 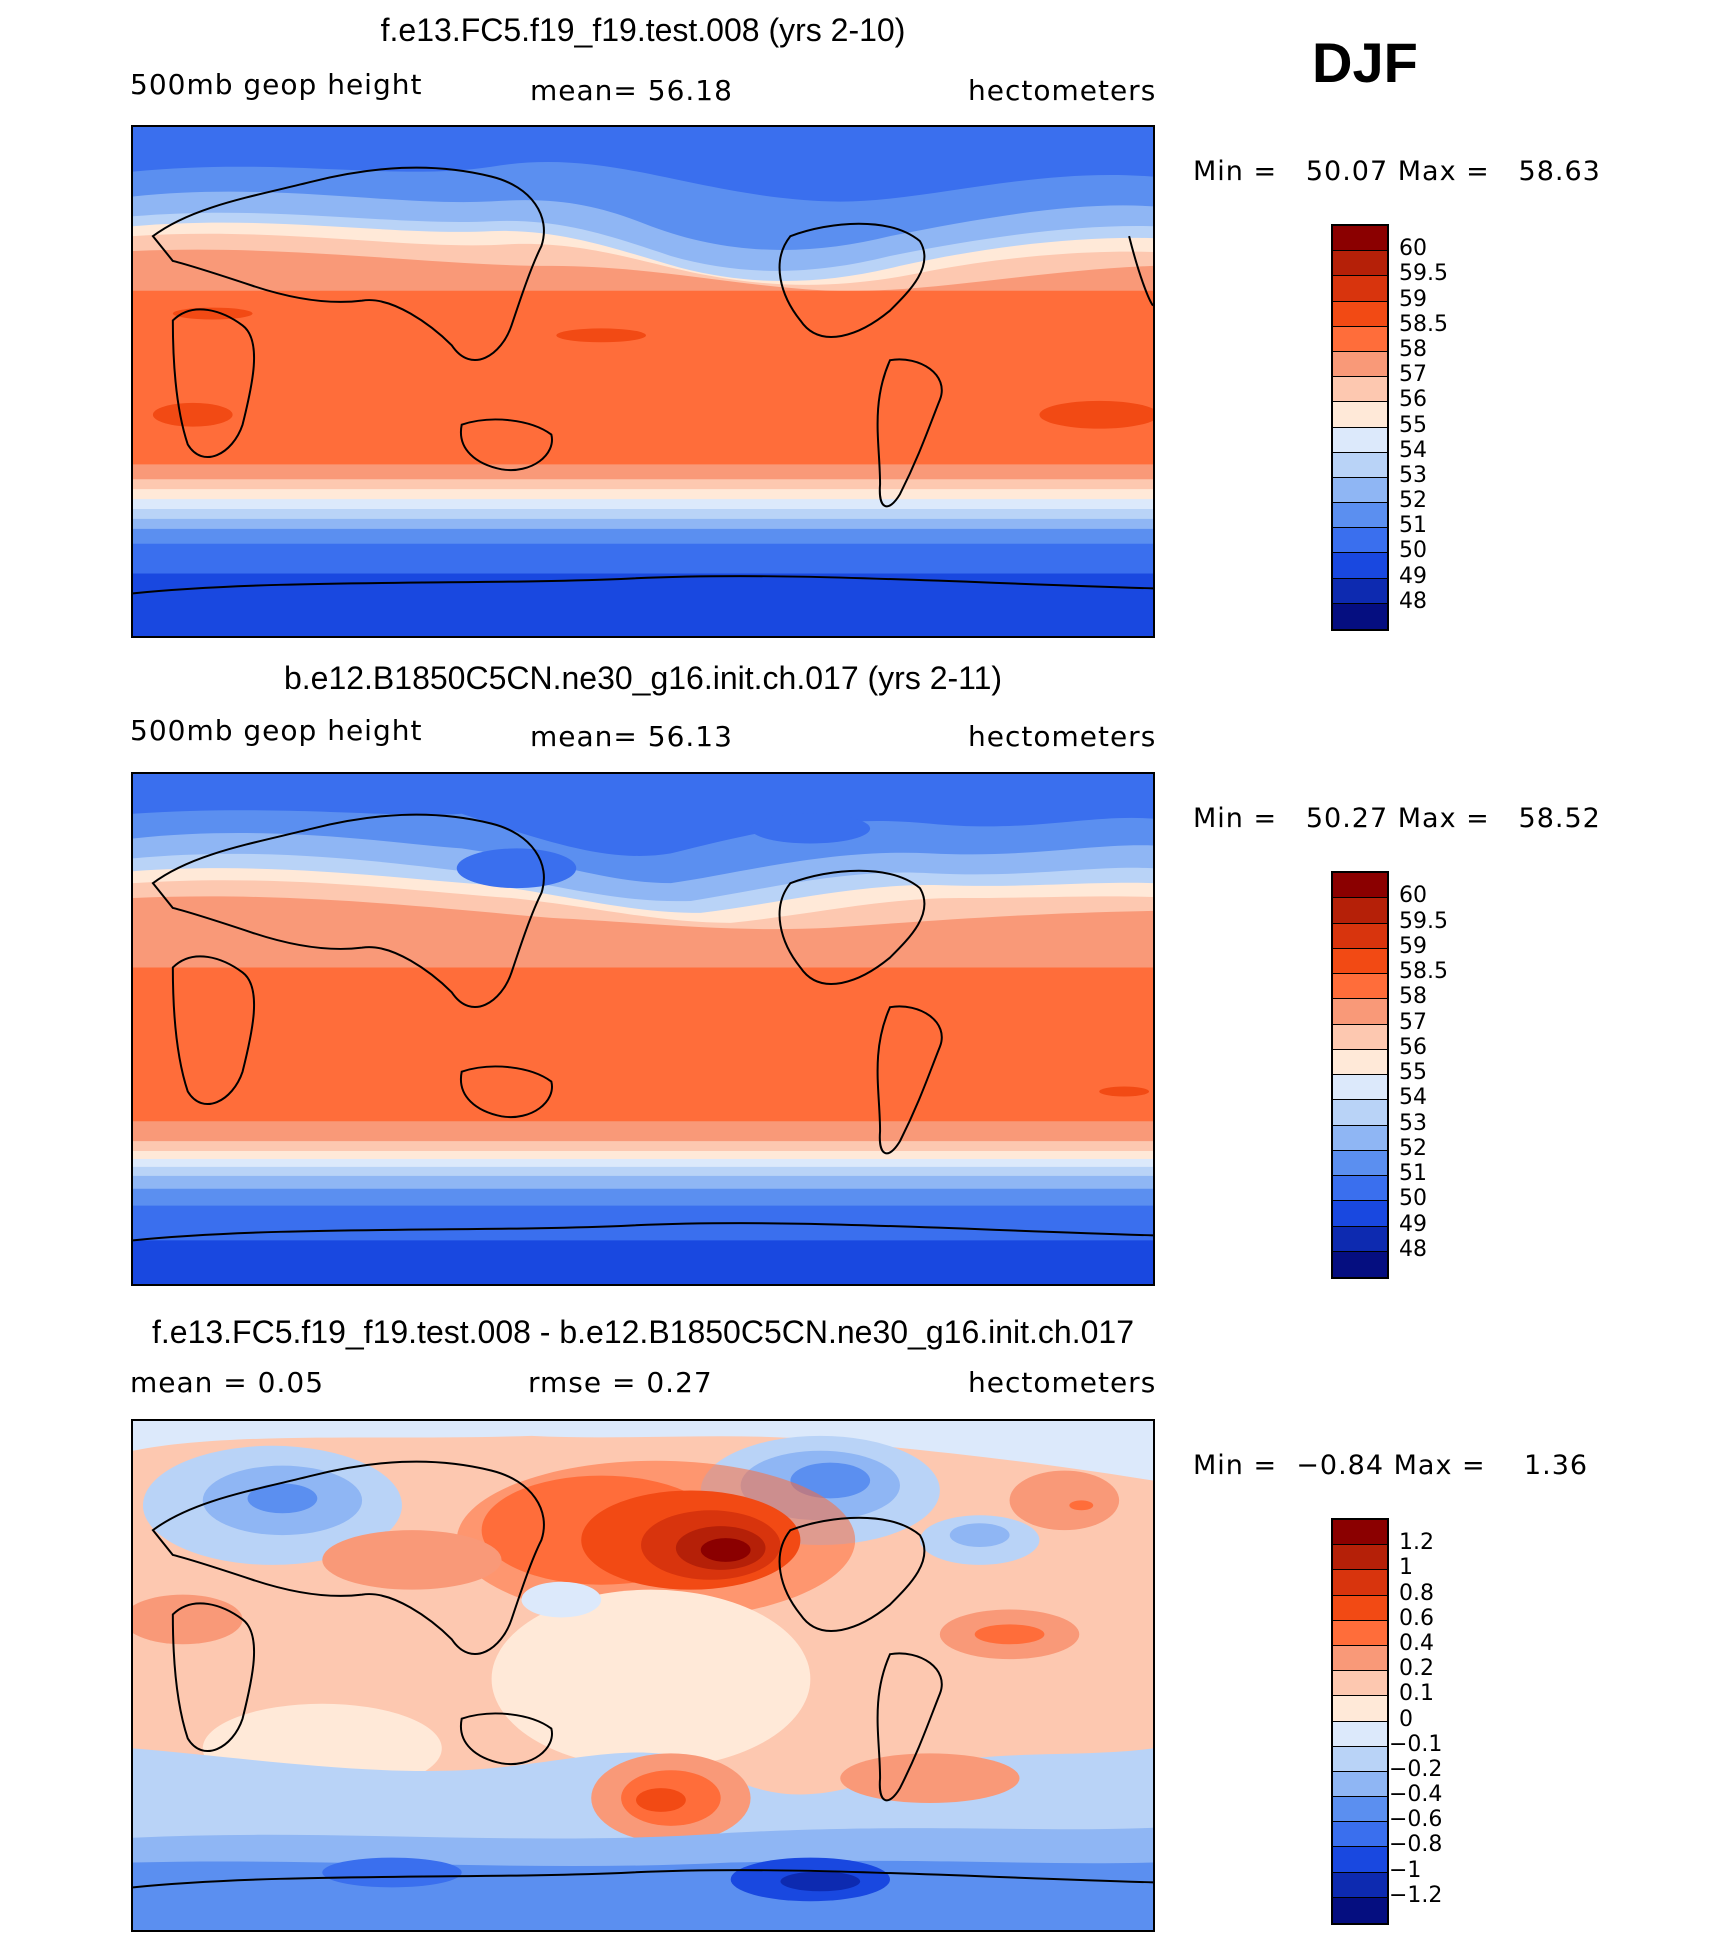 What do you see at coordinates (643, 30) in the screenshot?
I see `panel-1-title: f.e13.FC5.f19_f19.test.008 (yrs 2-10)` at bounding box center [643, 30].